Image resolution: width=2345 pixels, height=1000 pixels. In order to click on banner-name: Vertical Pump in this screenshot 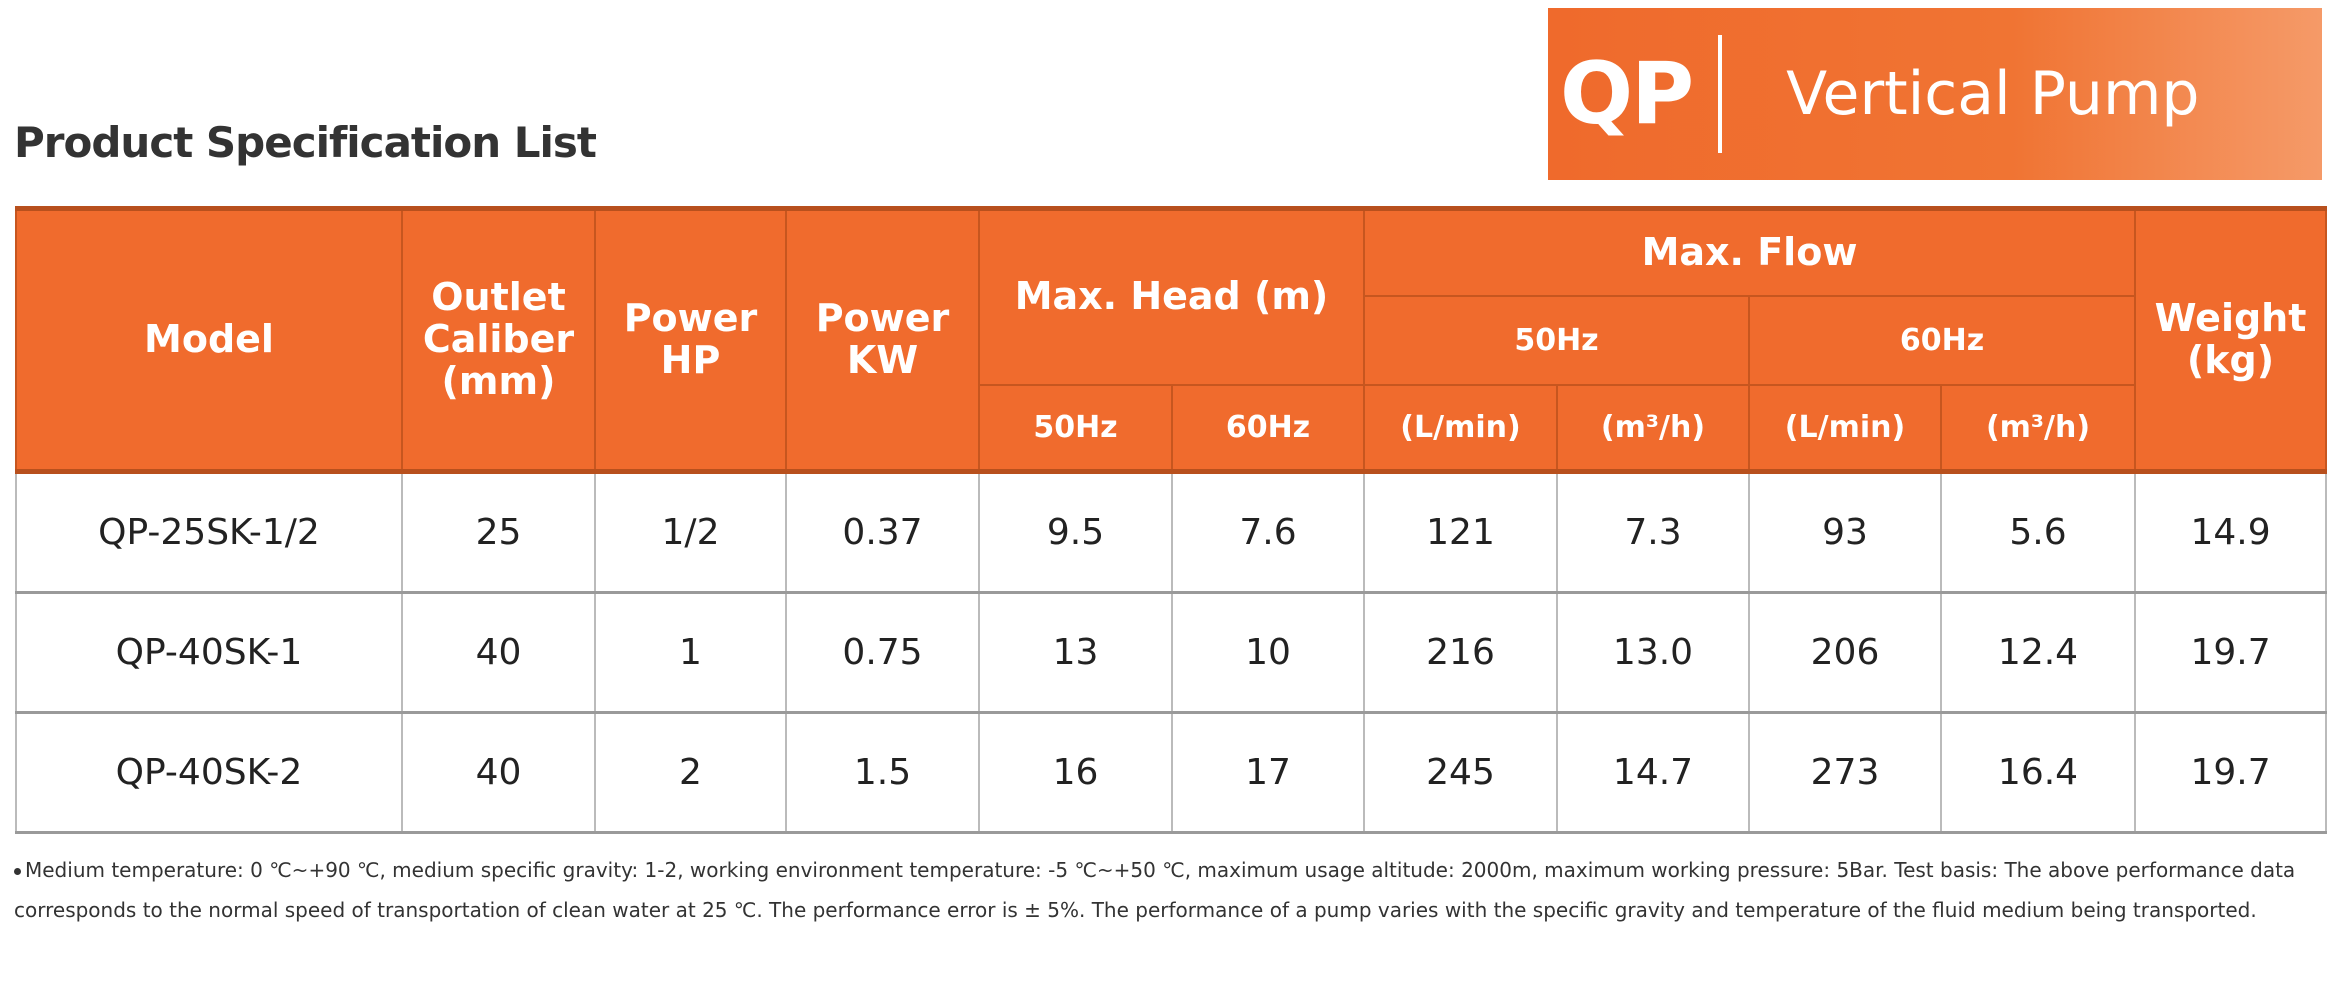, I will do `click(1993, 94)`.